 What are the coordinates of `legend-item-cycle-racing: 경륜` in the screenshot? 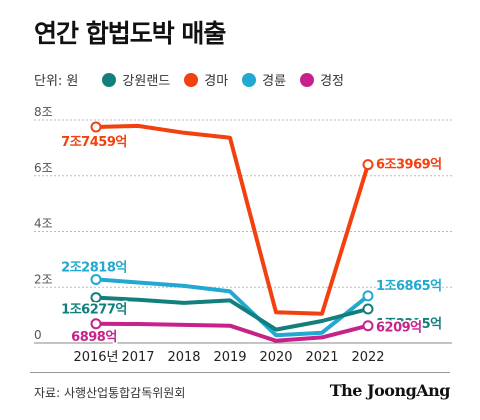 It's located at (264, 79).